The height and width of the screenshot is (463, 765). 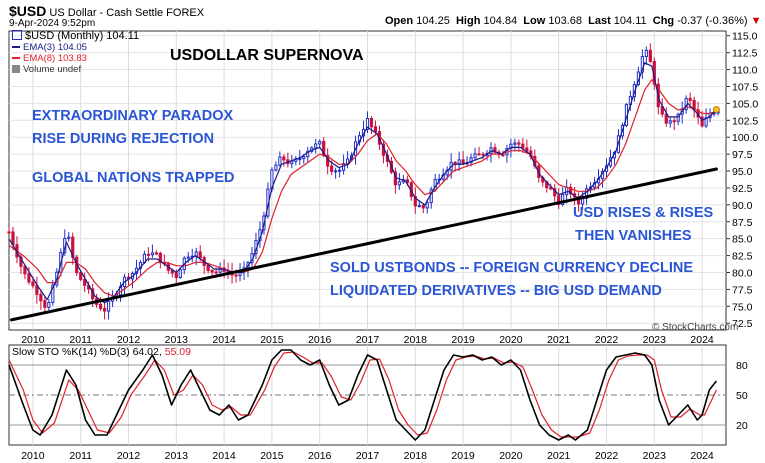 I want to click on chart-header: $USD US Dollar - Cash Settle FOREX, so click(x=106, y=11).